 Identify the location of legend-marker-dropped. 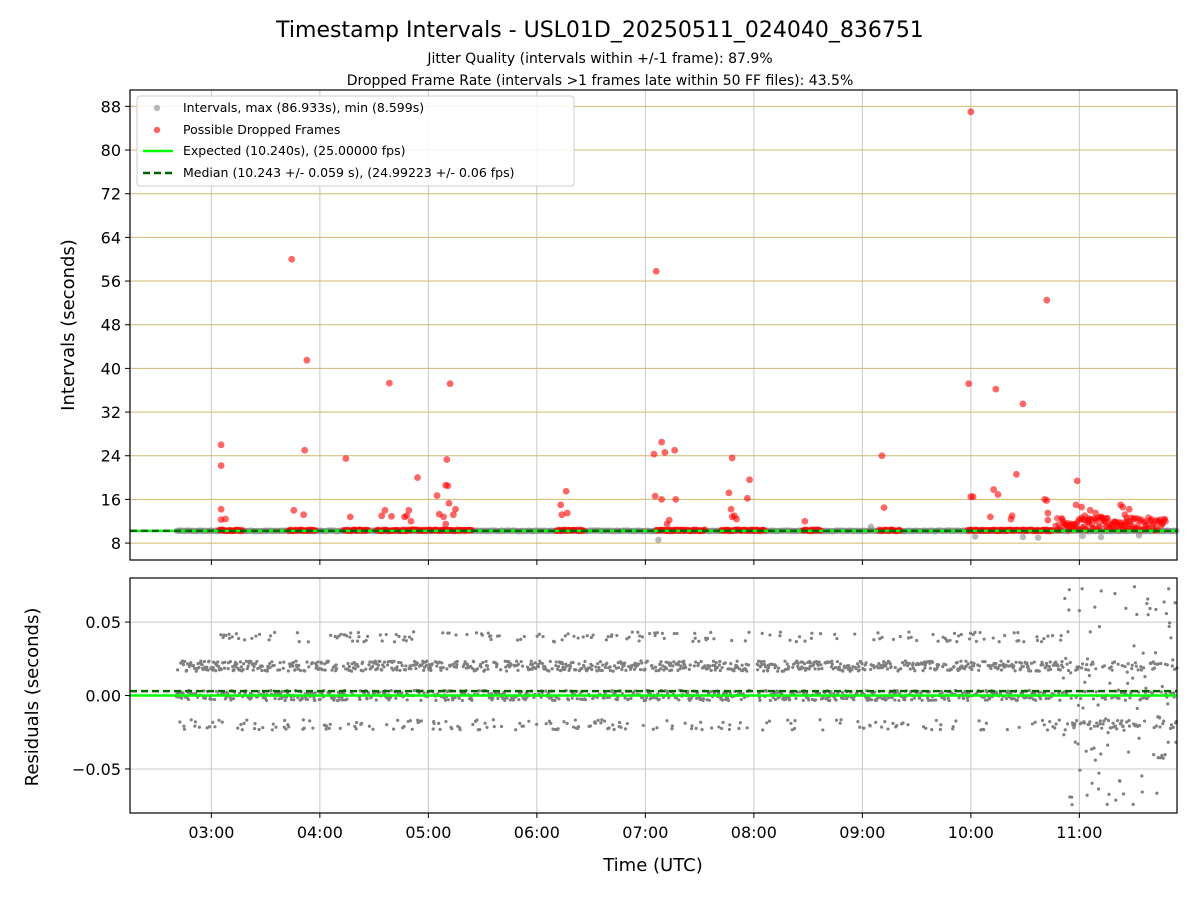
(157, 130).